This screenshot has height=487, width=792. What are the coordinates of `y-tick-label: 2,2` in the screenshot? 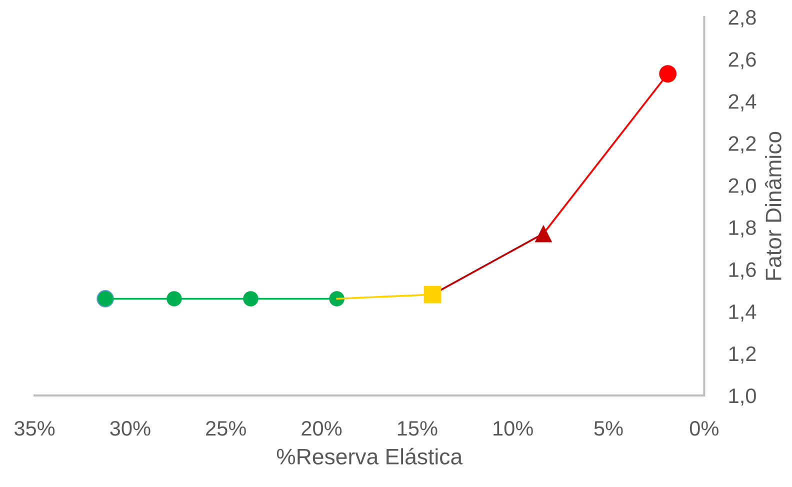 It's located at (742, 145).